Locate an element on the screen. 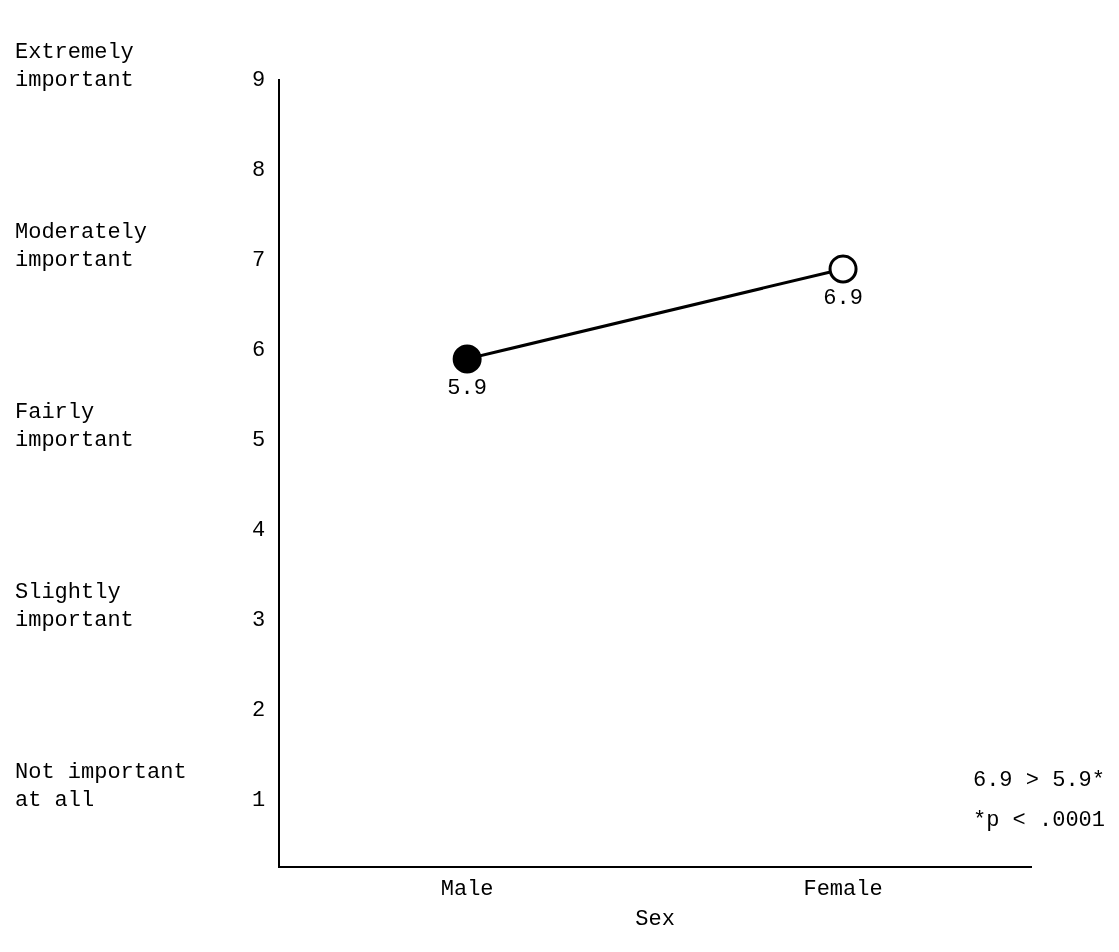 The width and height of the screenshot is (1119, 952). y-tick-label: 2 is located at coordinates (259, 710).